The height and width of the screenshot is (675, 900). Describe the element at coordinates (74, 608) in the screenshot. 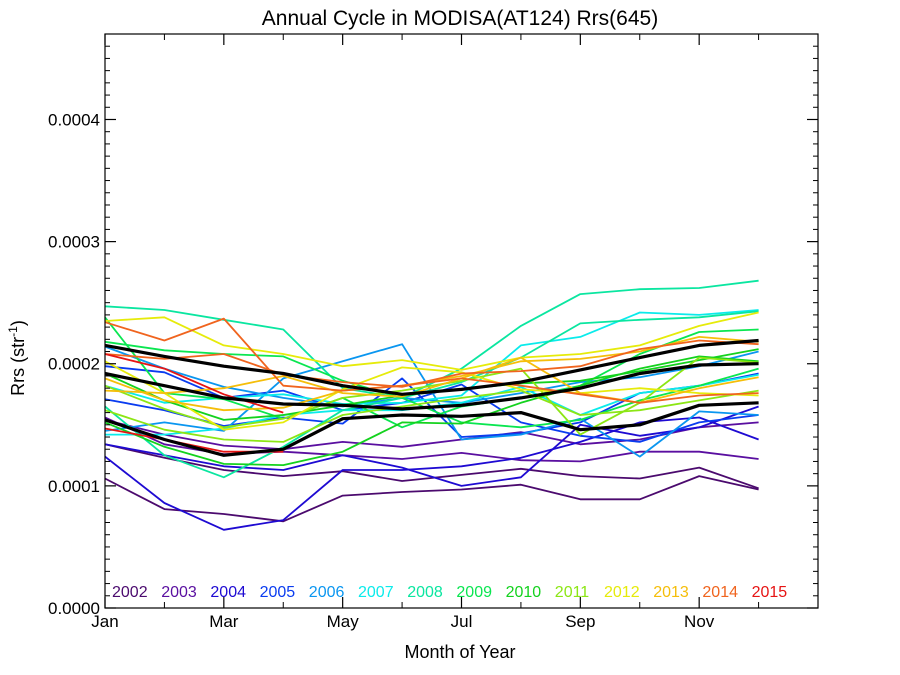

I see `y-tick-label: 0.0000` at that location.